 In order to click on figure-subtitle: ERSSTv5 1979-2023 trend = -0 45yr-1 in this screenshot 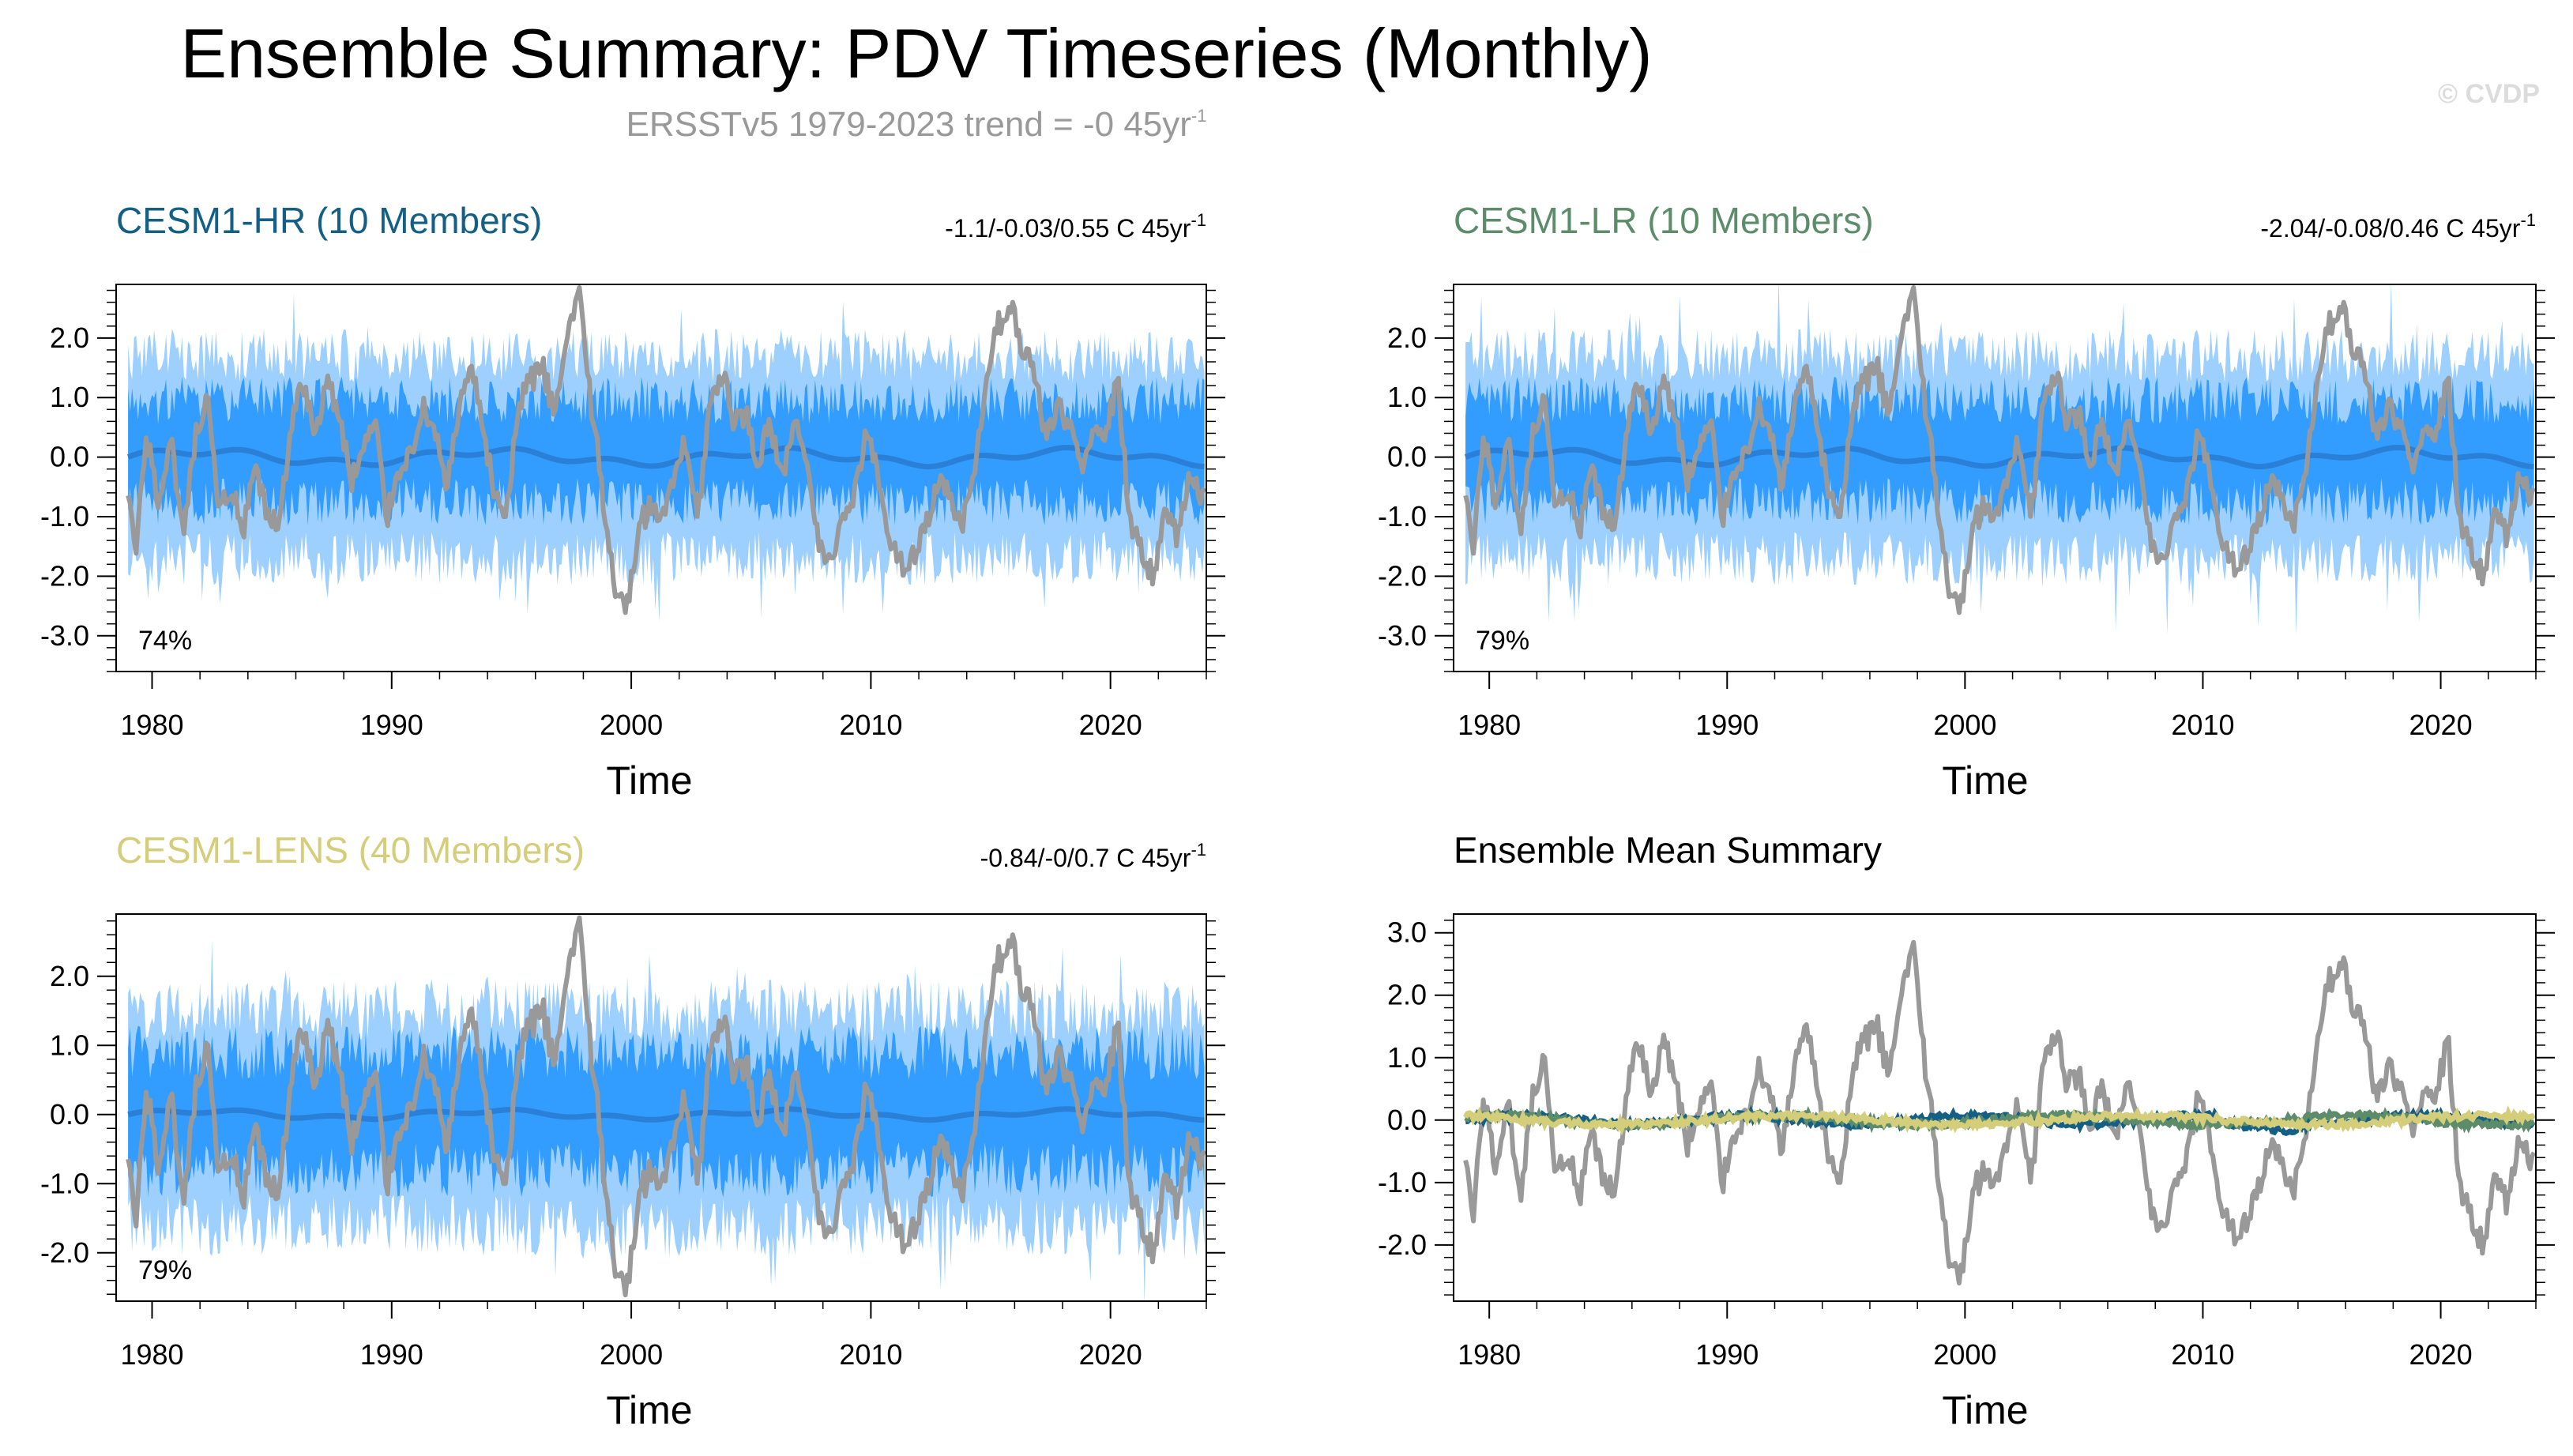, I will do `click(916, 124)`.